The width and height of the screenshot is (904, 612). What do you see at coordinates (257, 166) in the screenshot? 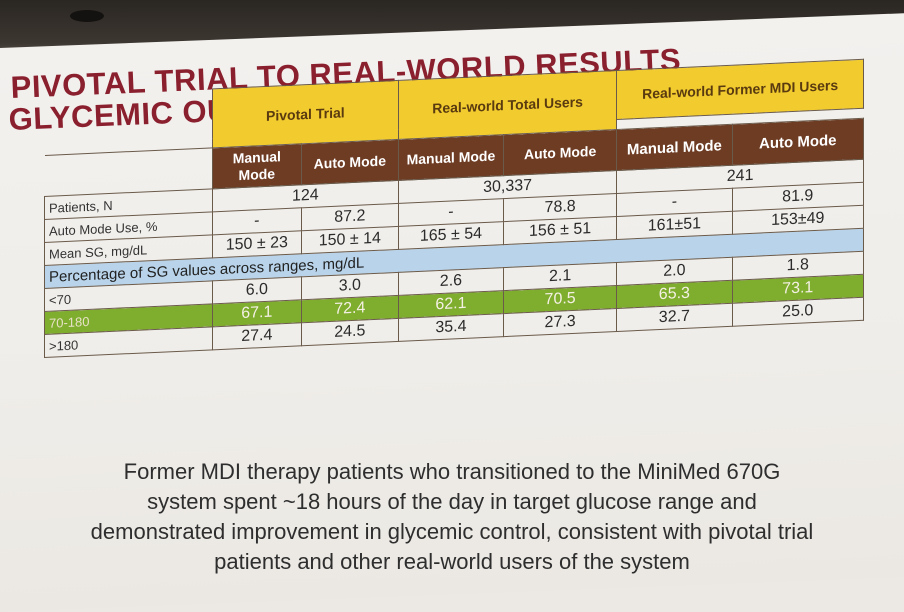
I see `sub-pivotal-manual: Manual Mode` at bounding box center [257, 166].